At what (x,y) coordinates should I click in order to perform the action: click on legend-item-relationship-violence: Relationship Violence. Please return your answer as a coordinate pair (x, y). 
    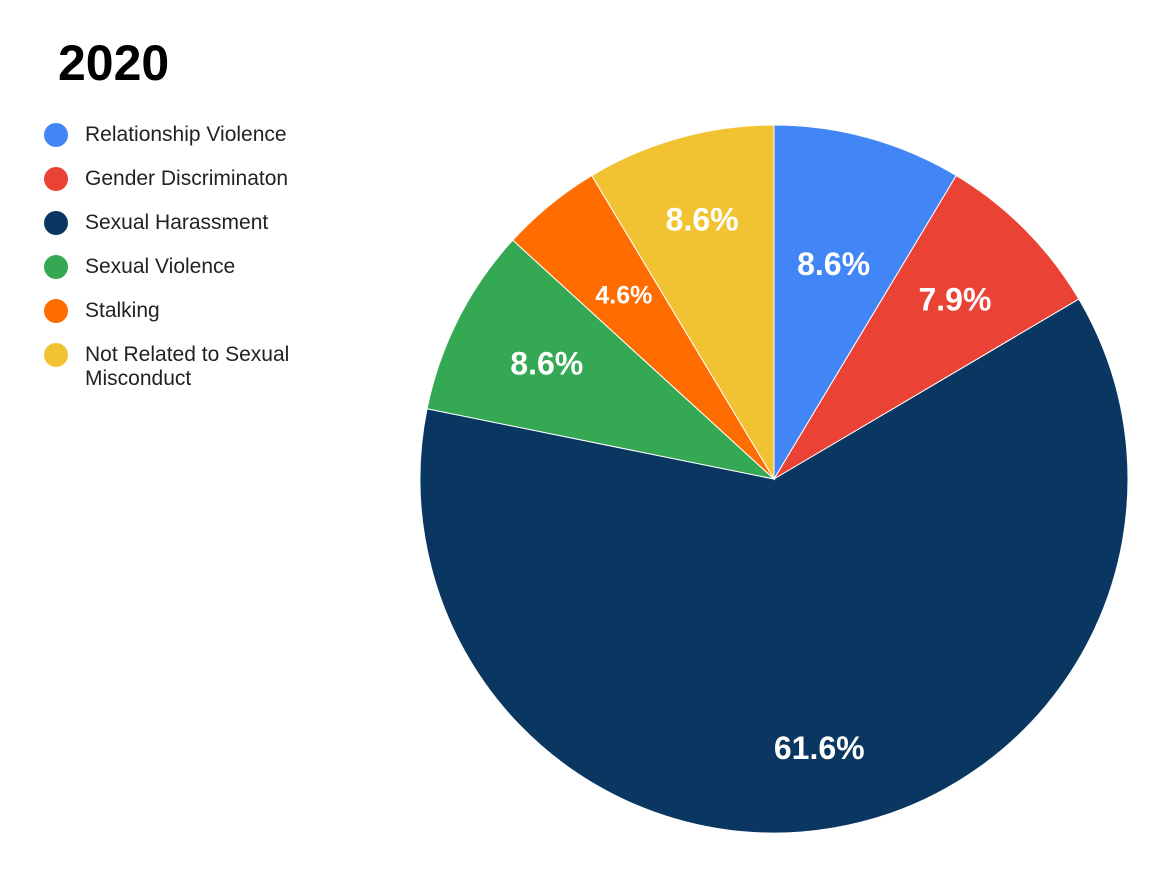
    Looking at the image, I should click on (194, 135).